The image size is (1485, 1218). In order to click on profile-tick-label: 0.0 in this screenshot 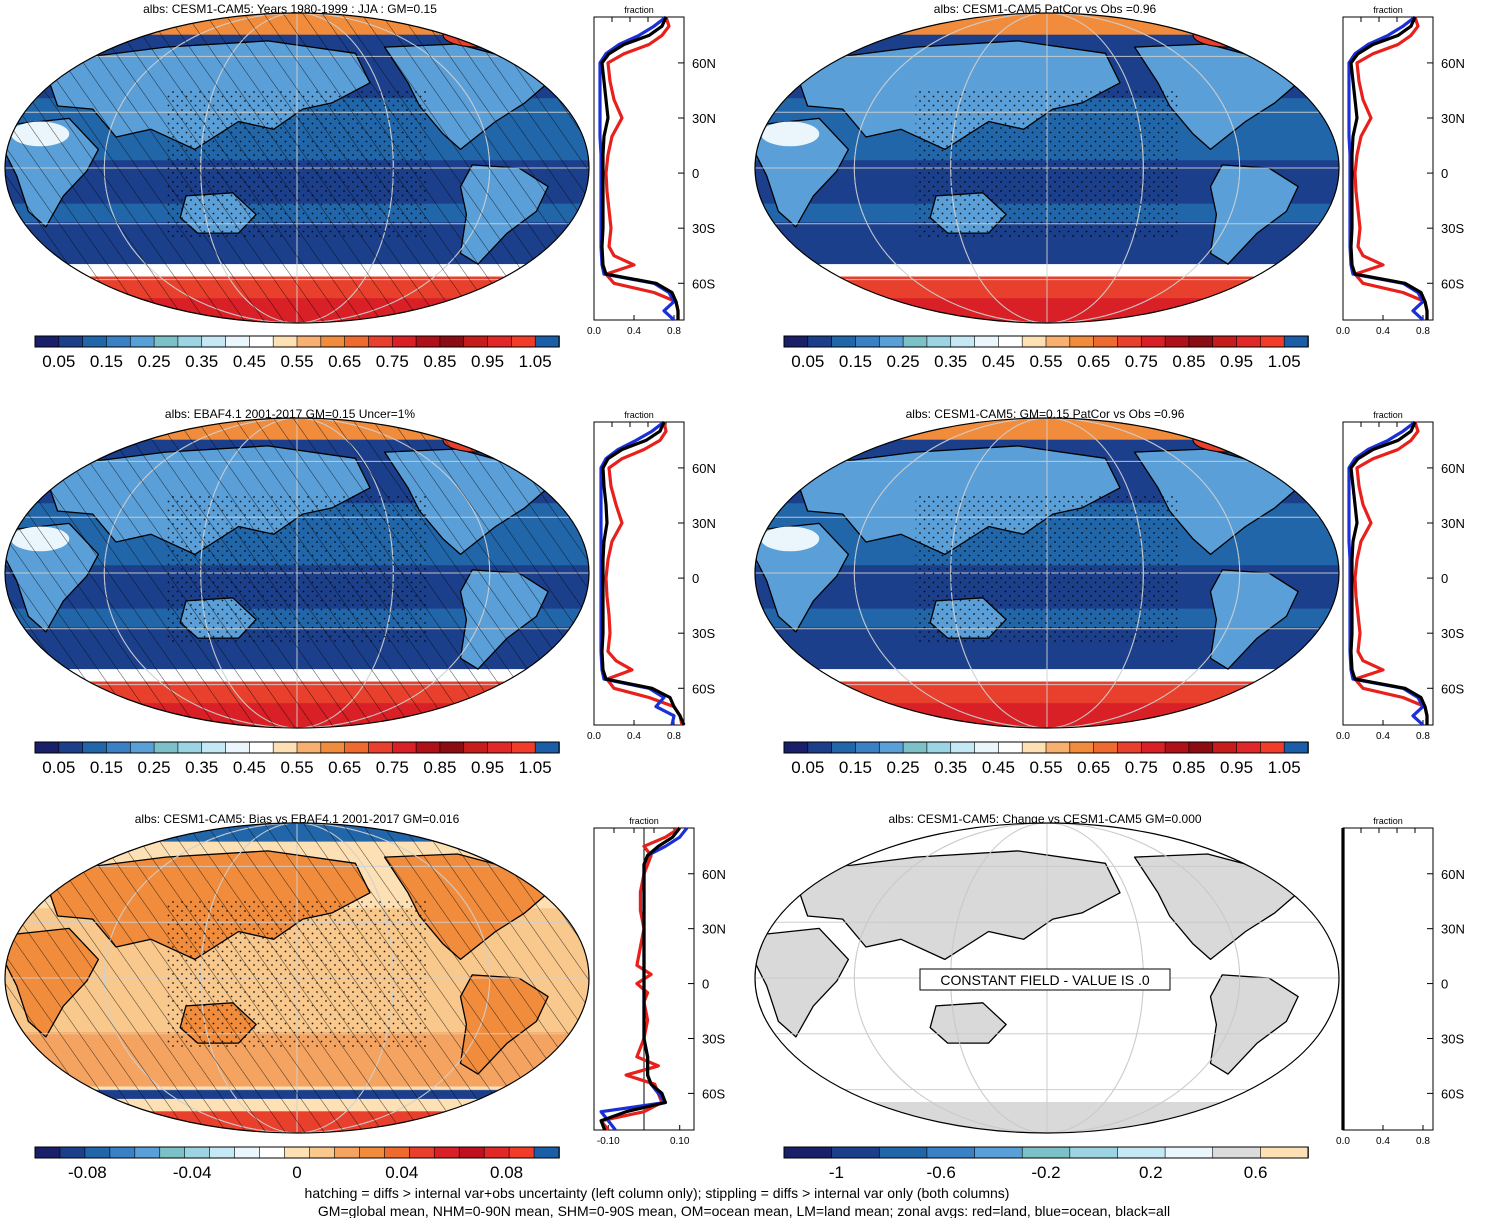, I will do `click(1343, 1141)`.